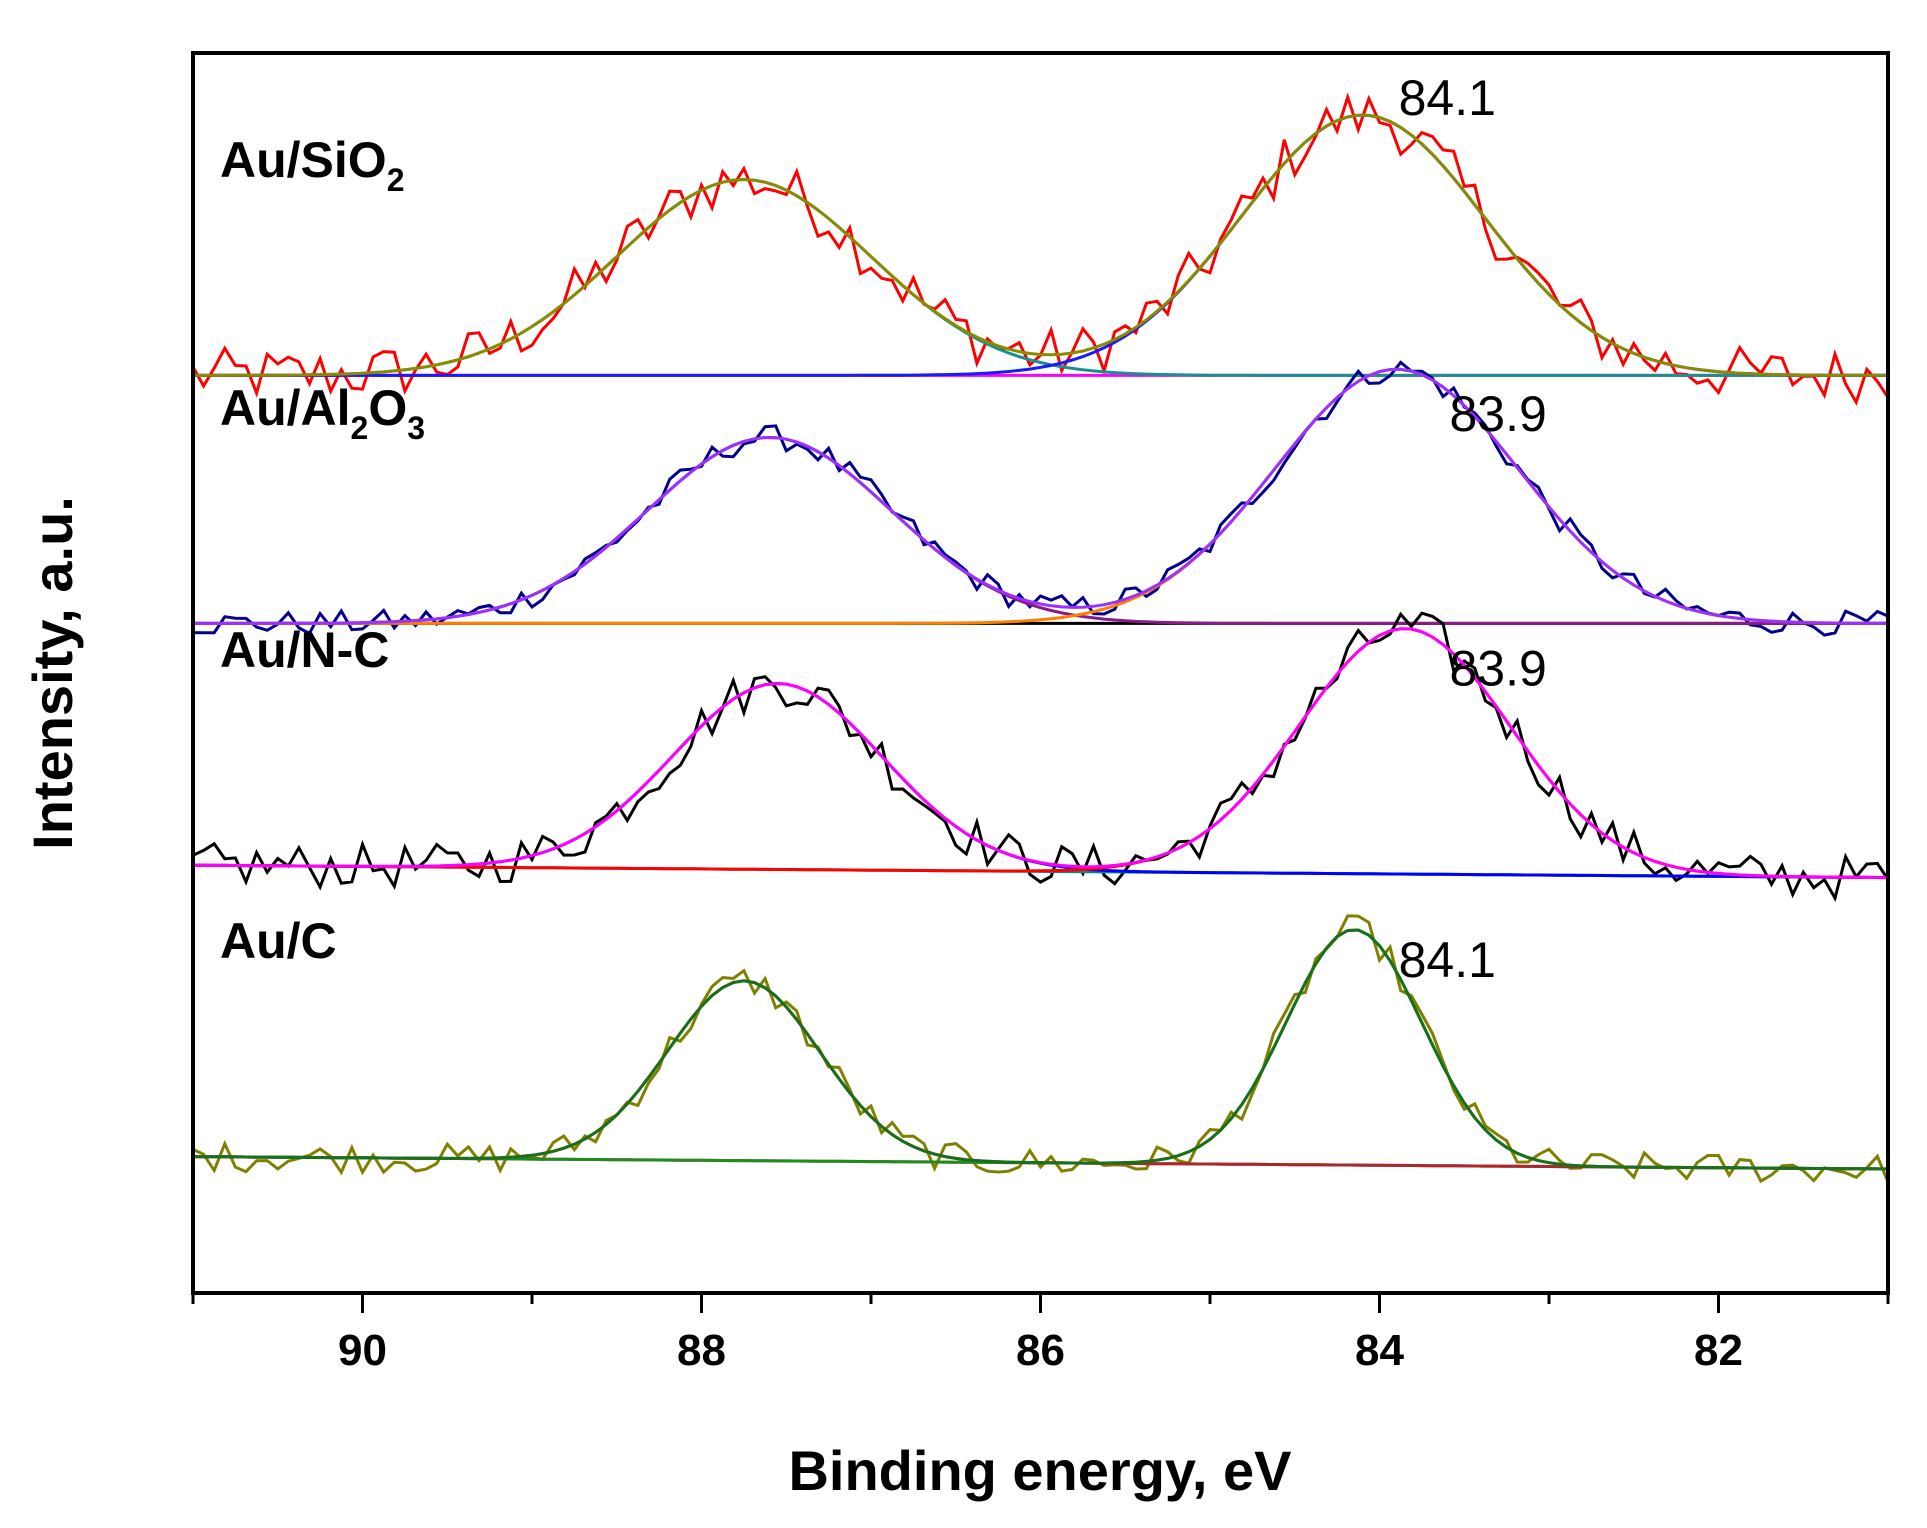  I want to click on fit-envelope-auc, so click(1040, 1049).